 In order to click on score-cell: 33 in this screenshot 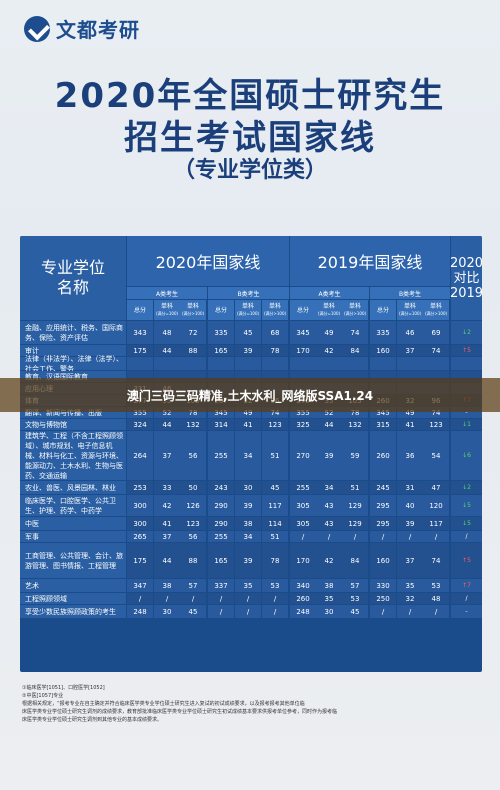, I will do `click(167, 487)`.